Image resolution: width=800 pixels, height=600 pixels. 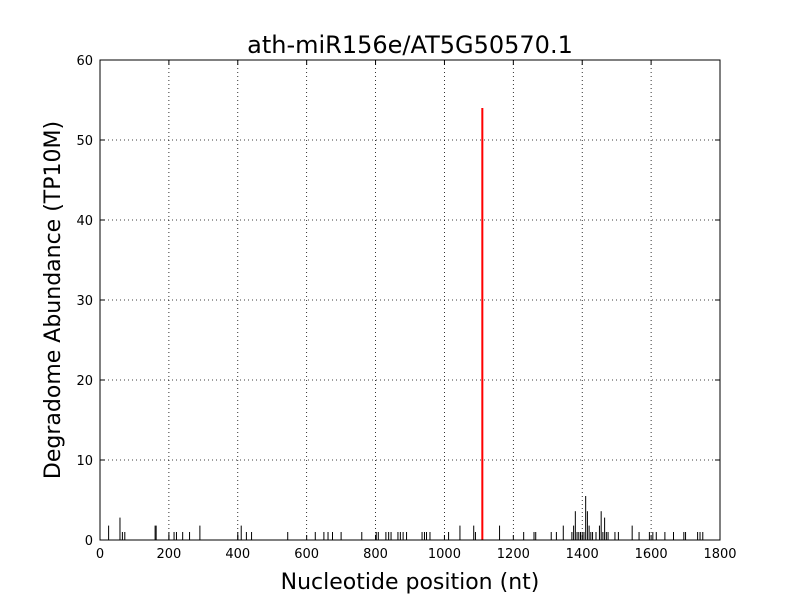 I want to click on x-tick-label: 0, so click(x=100, y=554).